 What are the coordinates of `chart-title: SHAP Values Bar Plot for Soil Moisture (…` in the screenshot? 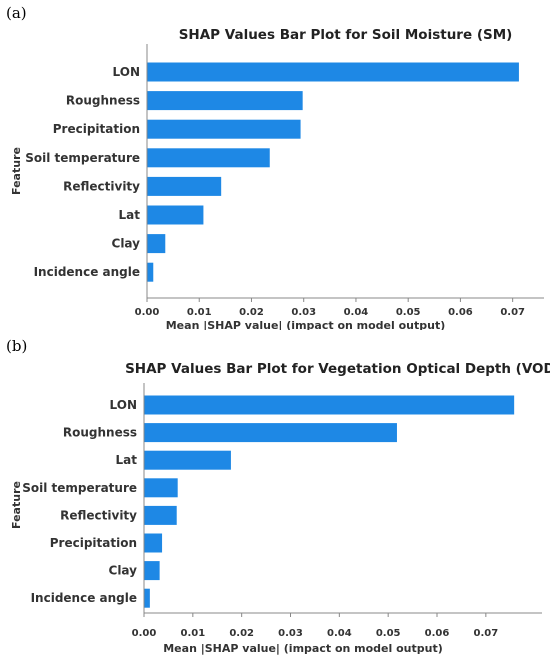 It's located at (346, 35).